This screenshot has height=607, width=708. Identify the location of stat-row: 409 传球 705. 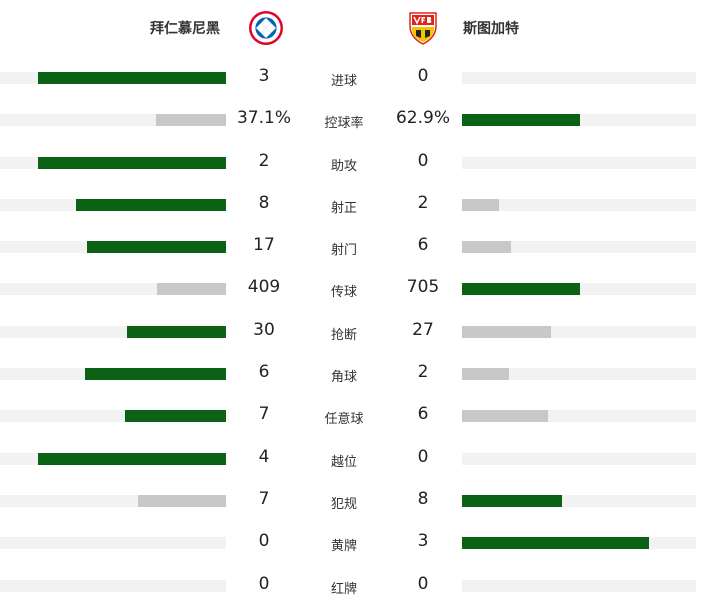
(354, 289).